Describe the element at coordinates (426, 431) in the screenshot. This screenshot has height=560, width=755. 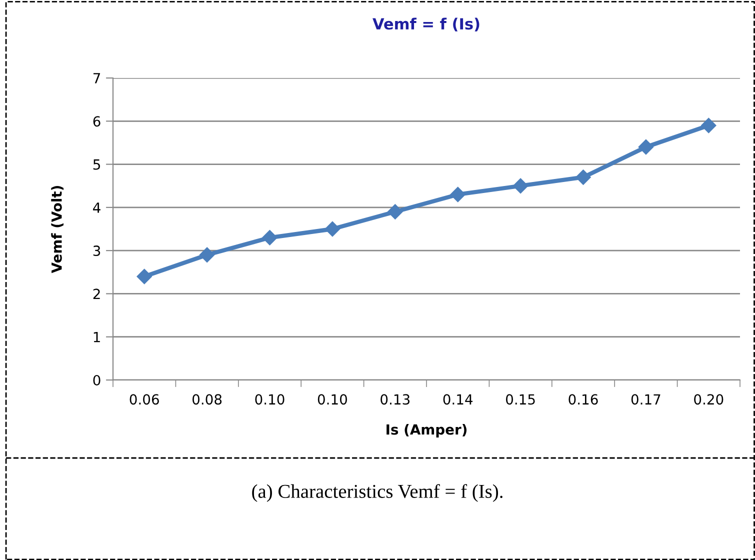
I see `x-axis-title: Is (Amper)` at that location.